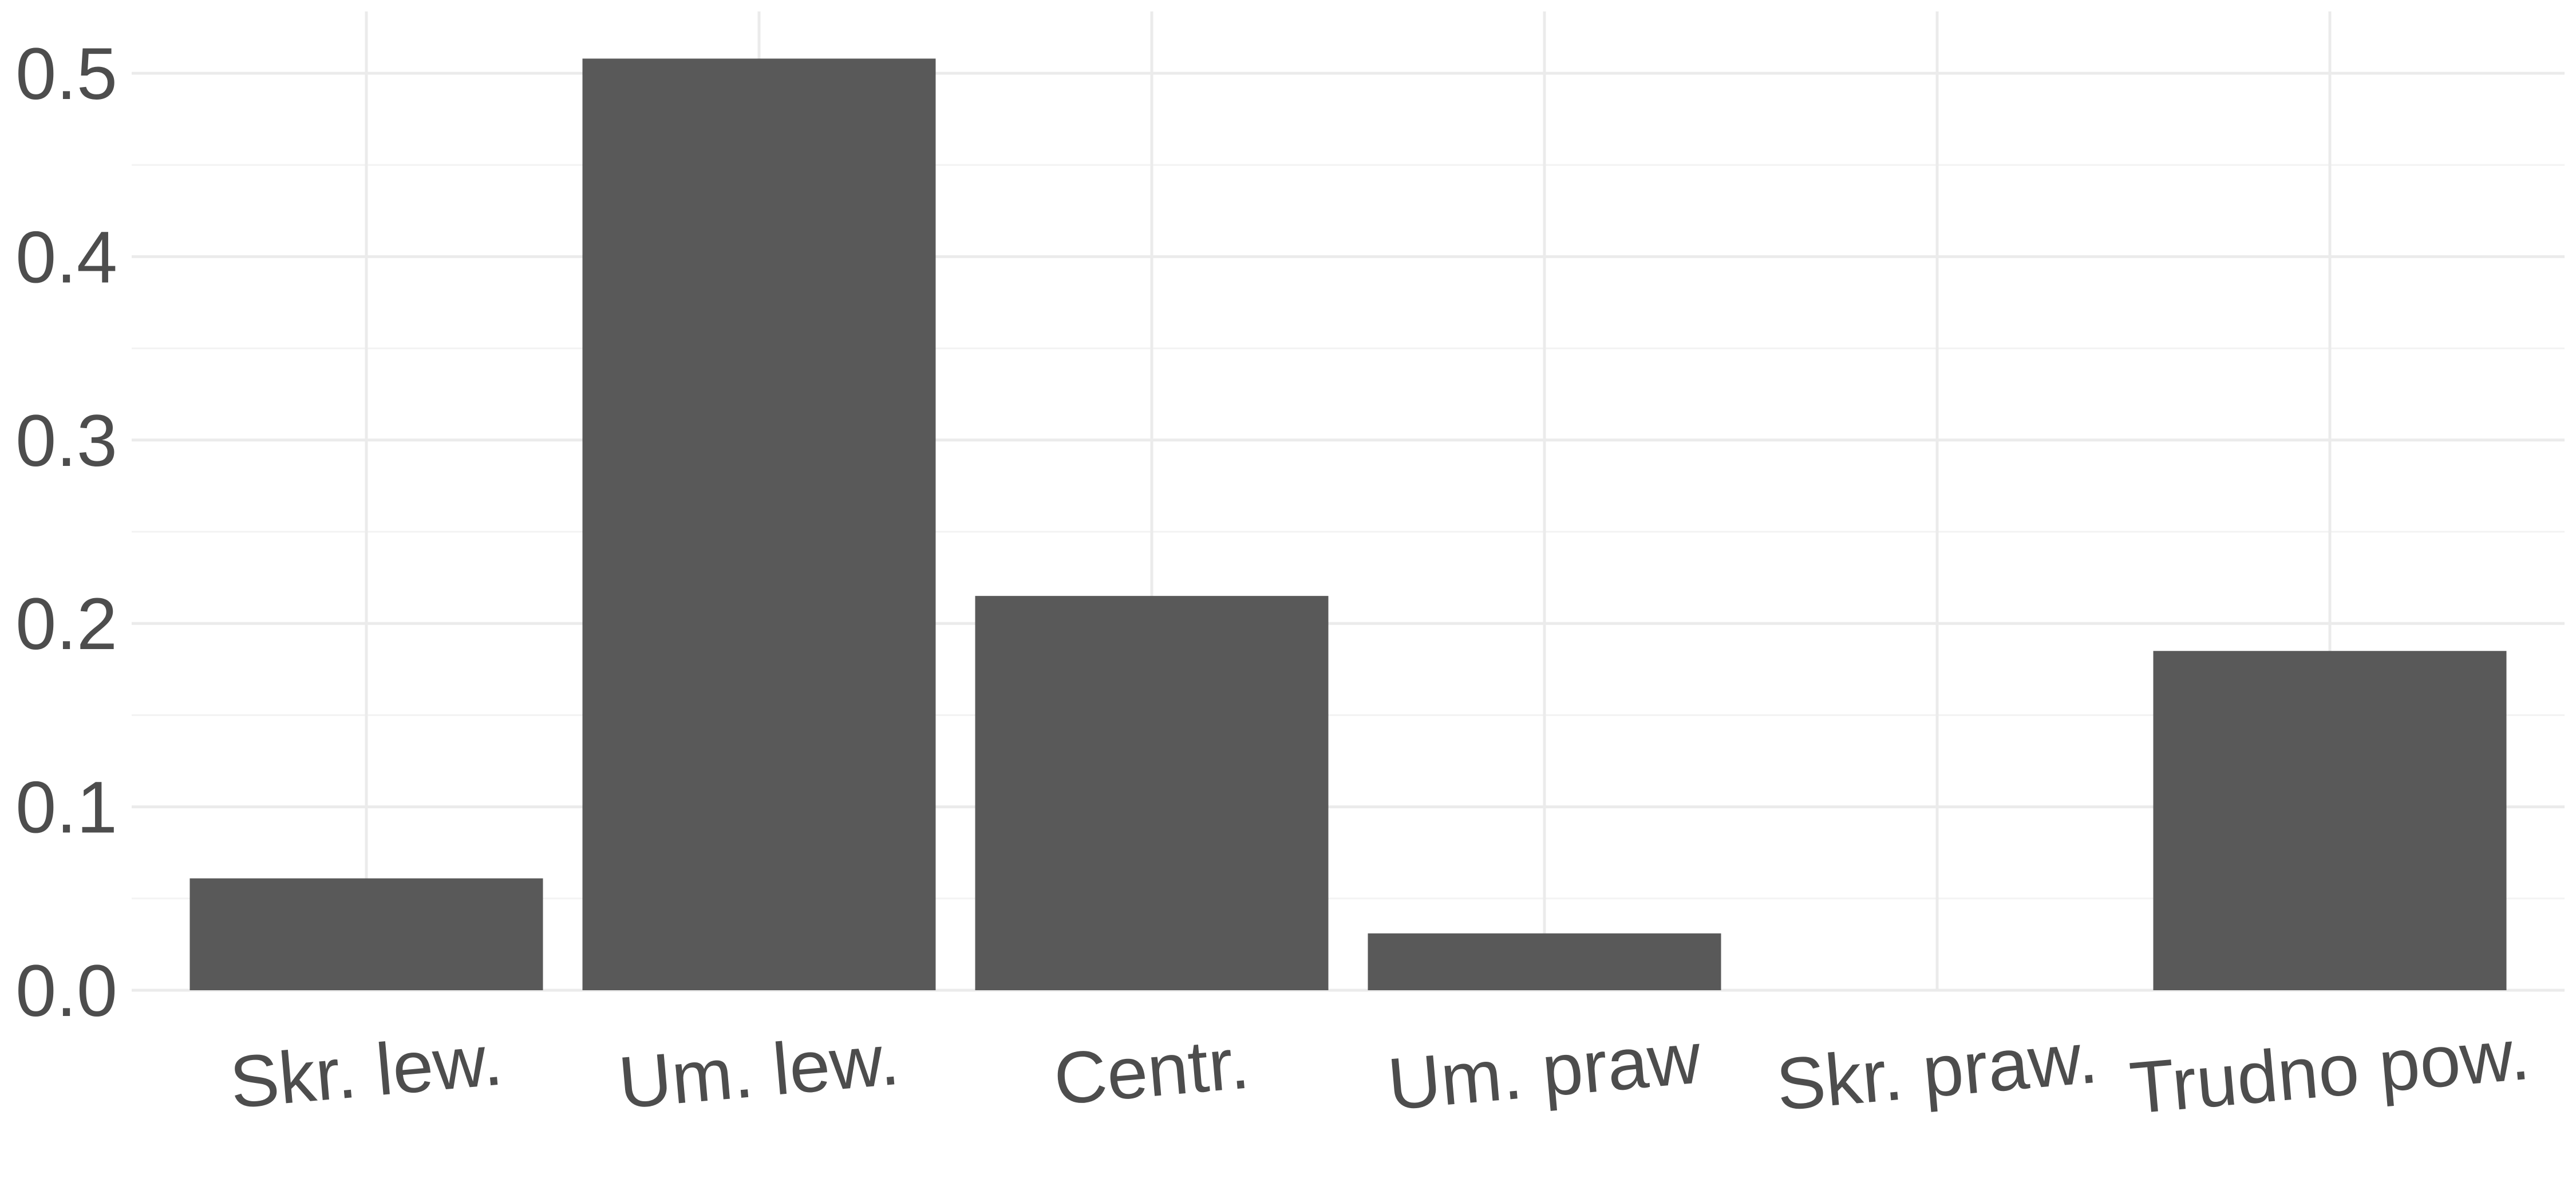 This screenshot has width=2576, height=1202. I want to click on x-tick-label: Skr. praw., so click(1937, 1071).